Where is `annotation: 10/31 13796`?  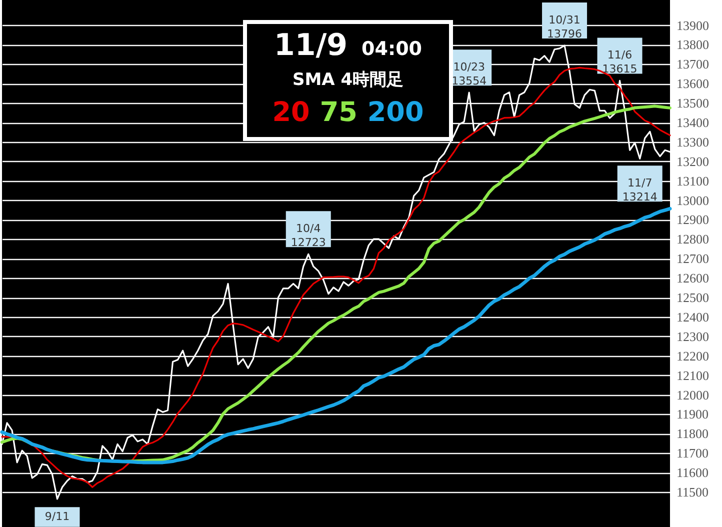 annotation: 10/31 13796 is located at coordinates (564, 27).